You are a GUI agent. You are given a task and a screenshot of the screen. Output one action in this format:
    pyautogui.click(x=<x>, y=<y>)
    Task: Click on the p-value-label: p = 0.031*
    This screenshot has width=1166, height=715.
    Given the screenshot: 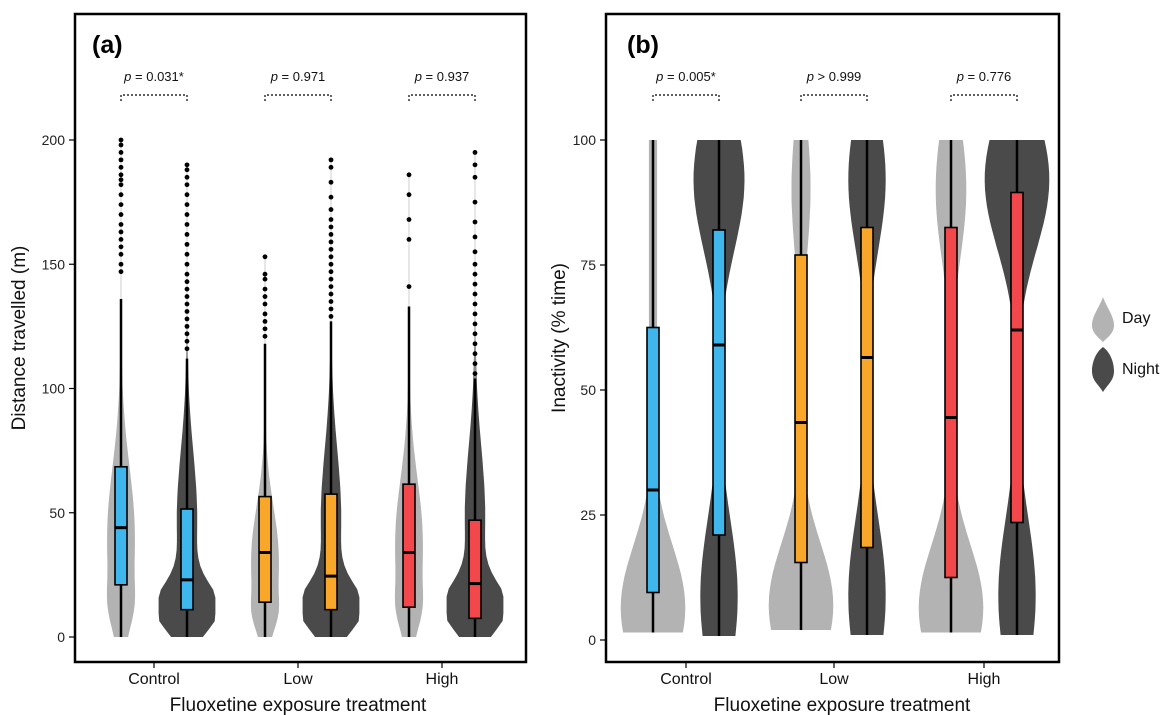 What is the action you would take?
    pyautogui.click(x=153, y=76)
    